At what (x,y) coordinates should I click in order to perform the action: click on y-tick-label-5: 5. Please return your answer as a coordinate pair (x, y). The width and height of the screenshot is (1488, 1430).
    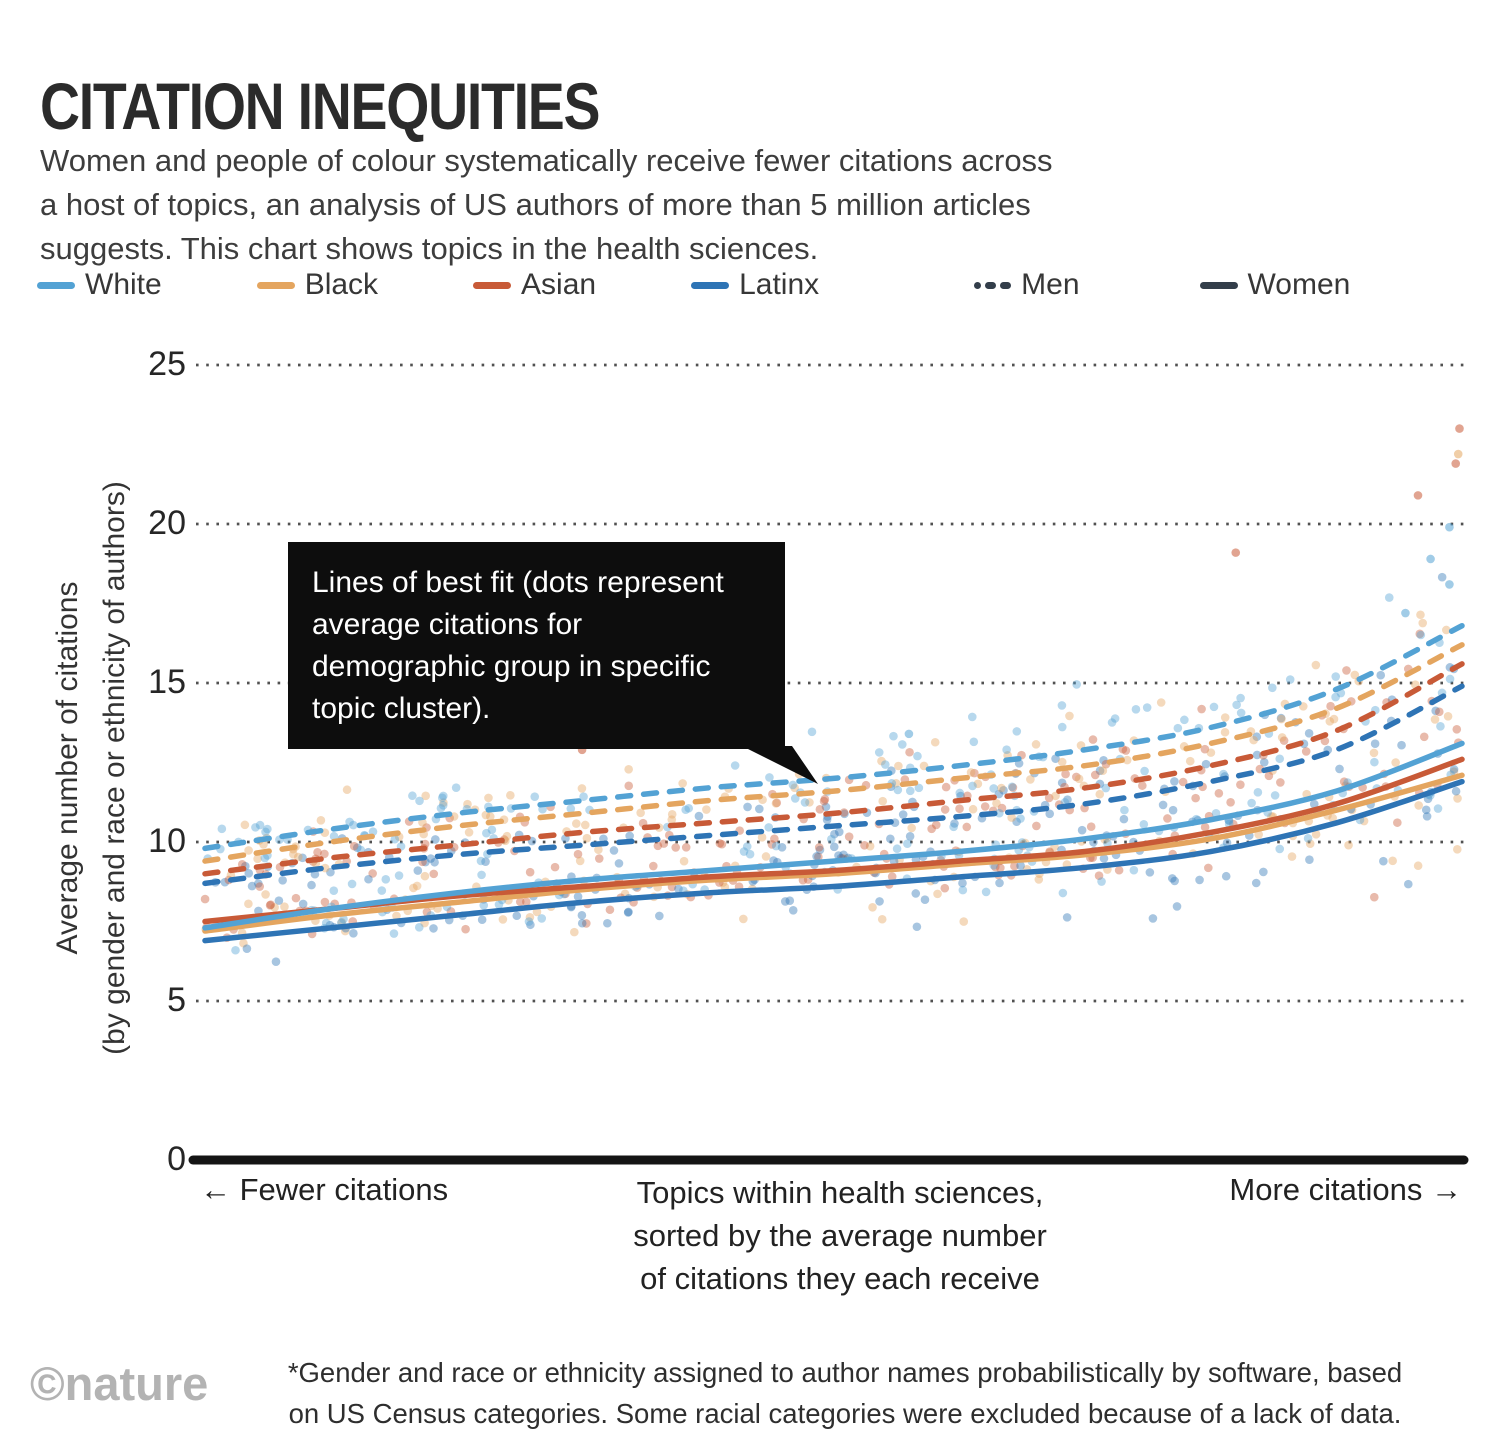
    Looking at the image, I should click on (176, 1000).